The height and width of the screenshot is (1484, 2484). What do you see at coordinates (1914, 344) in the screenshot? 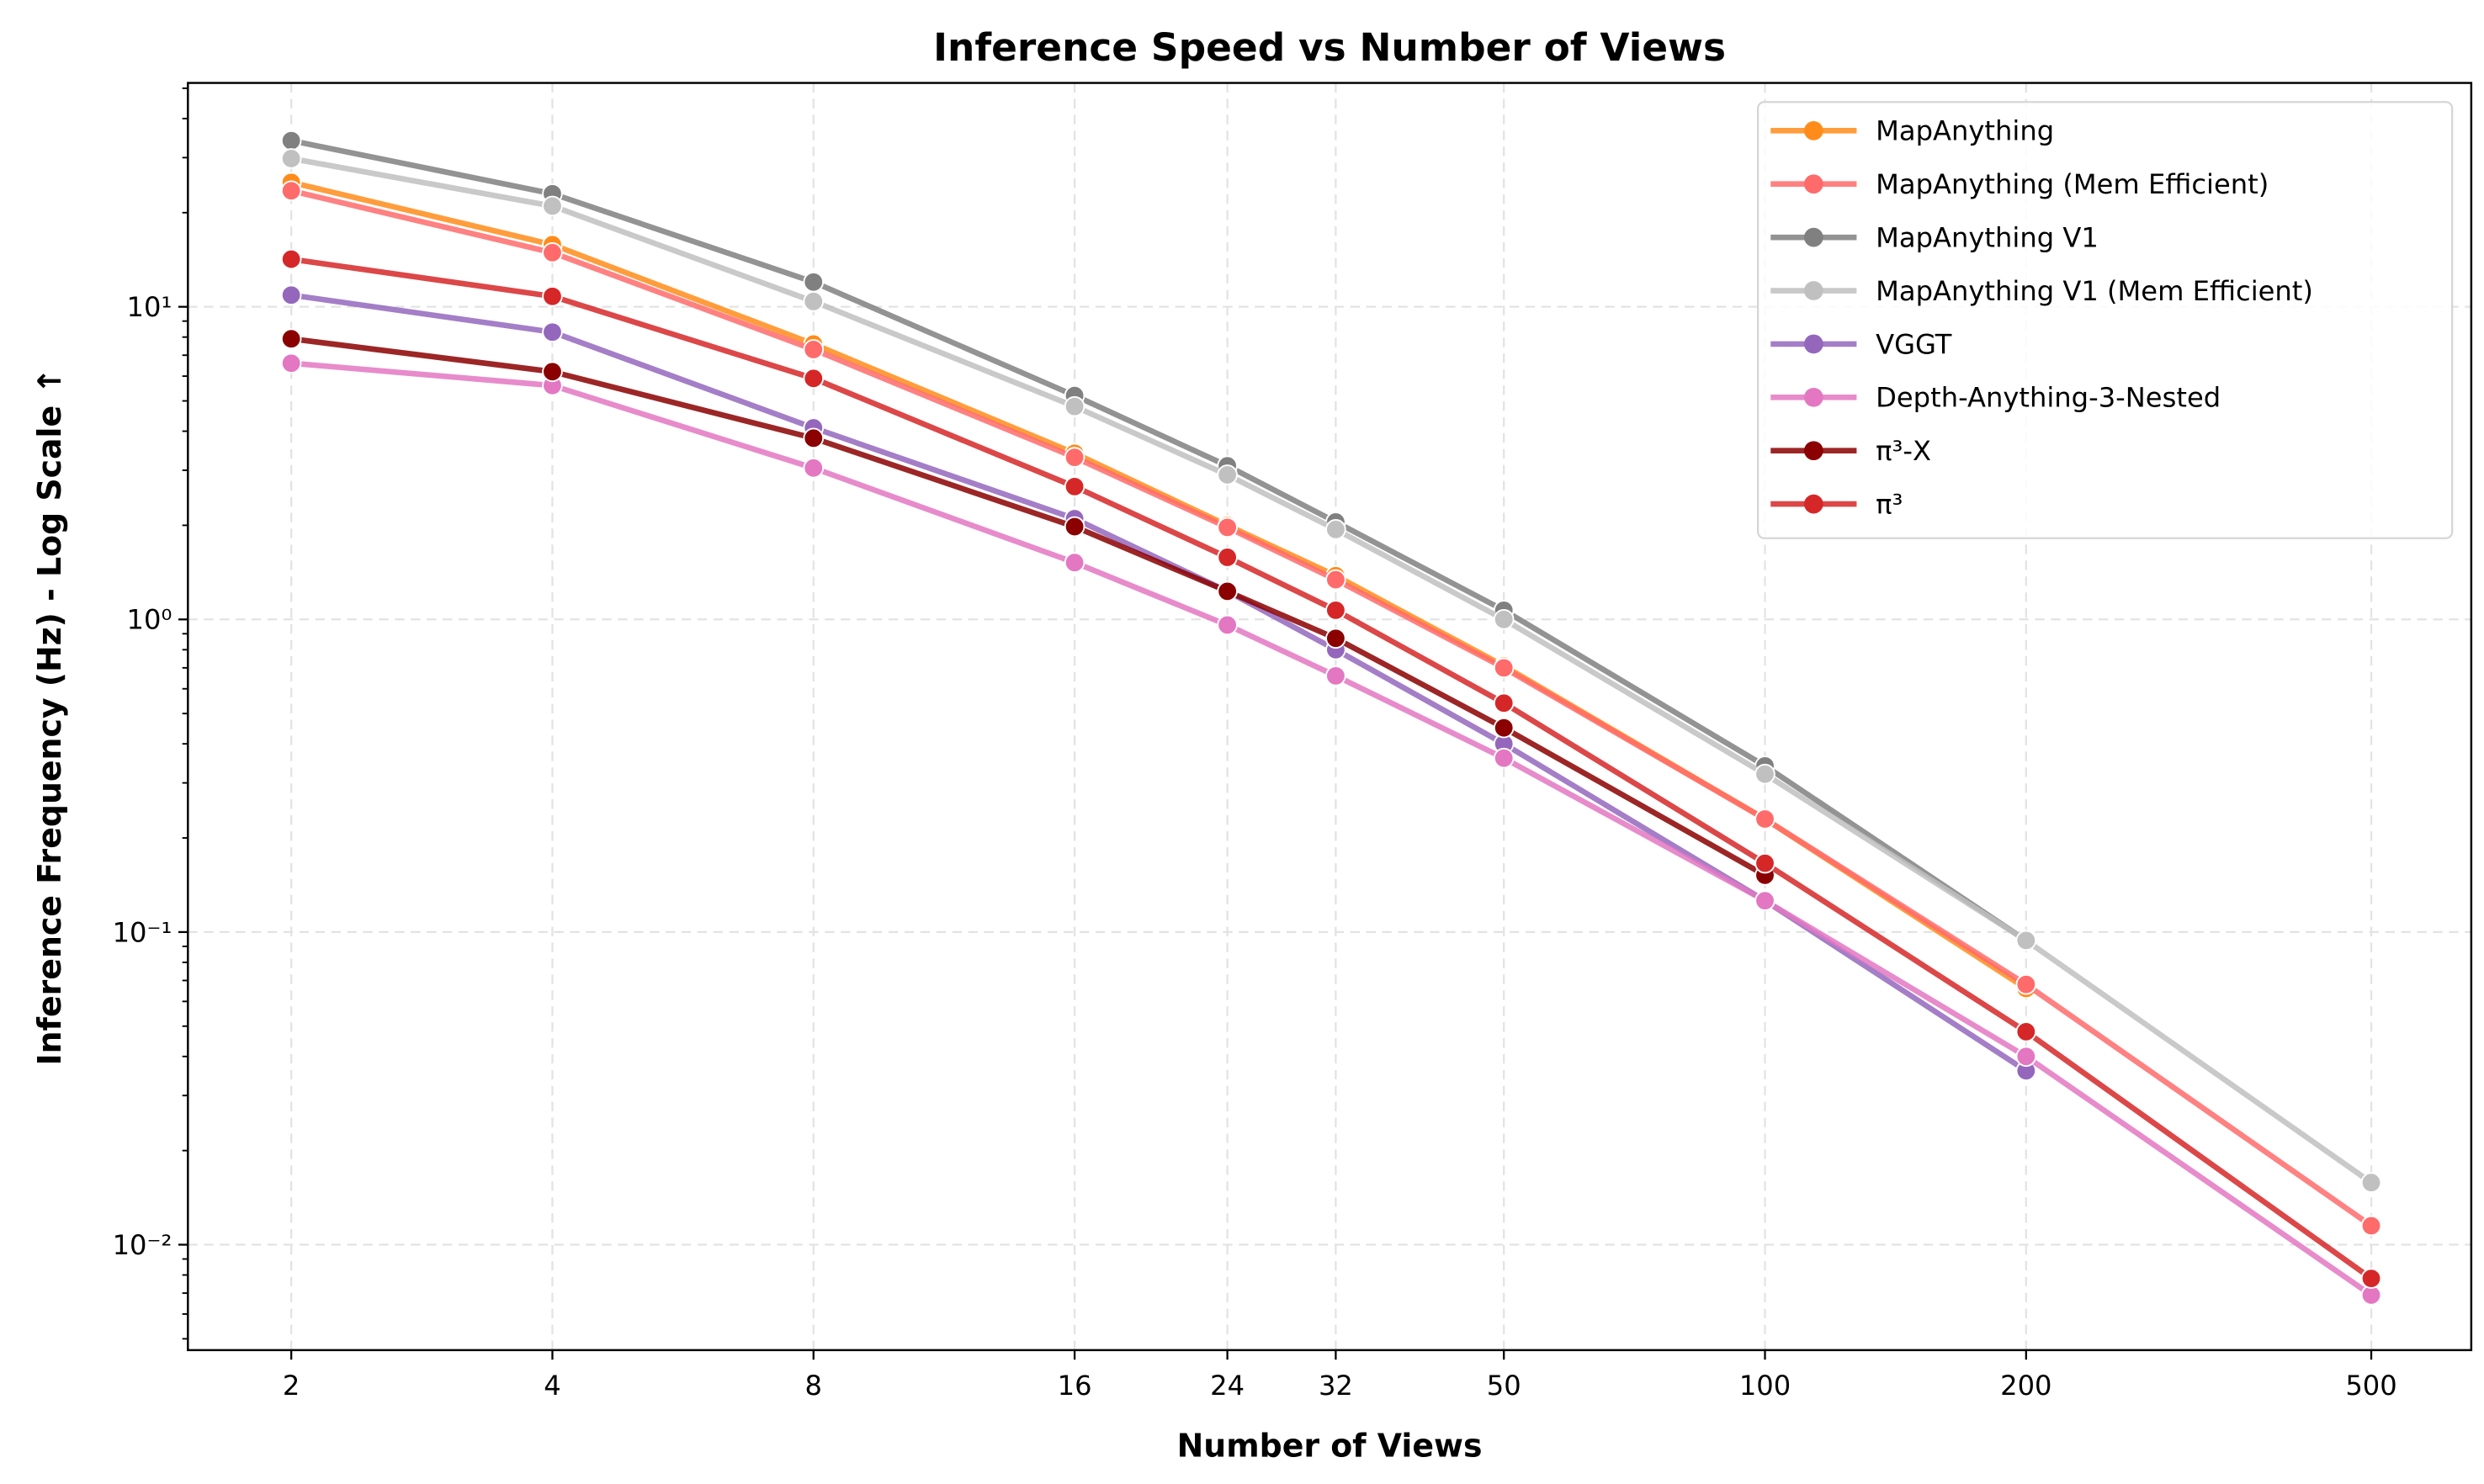
I see `legend-label: VGGT` at bounding box center [1914, 344].